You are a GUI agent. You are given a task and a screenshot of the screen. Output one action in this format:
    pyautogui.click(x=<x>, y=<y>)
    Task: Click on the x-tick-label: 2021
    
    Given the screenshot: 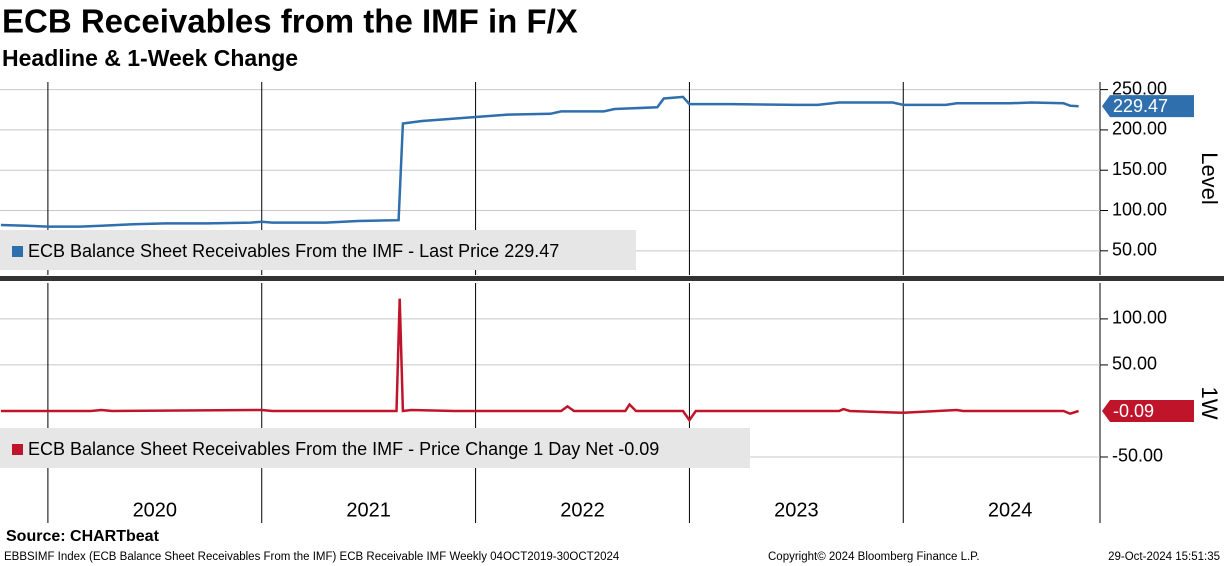 What is the action you would take?
    pyautogui.click(x=368, y=510)
    